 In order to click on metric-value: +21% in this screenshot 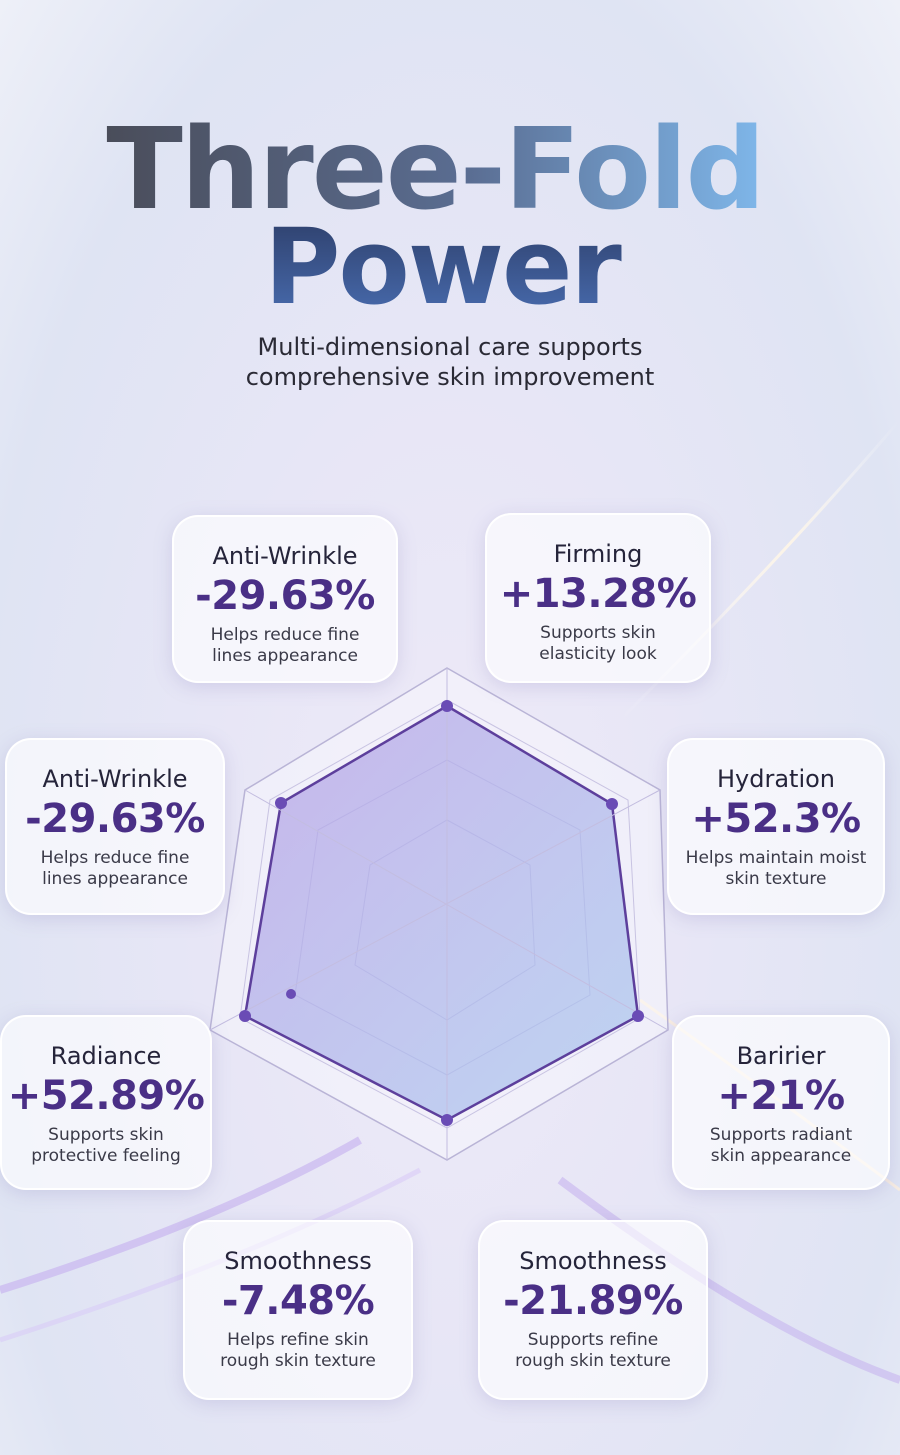, I will do `click(781, 1096)`.